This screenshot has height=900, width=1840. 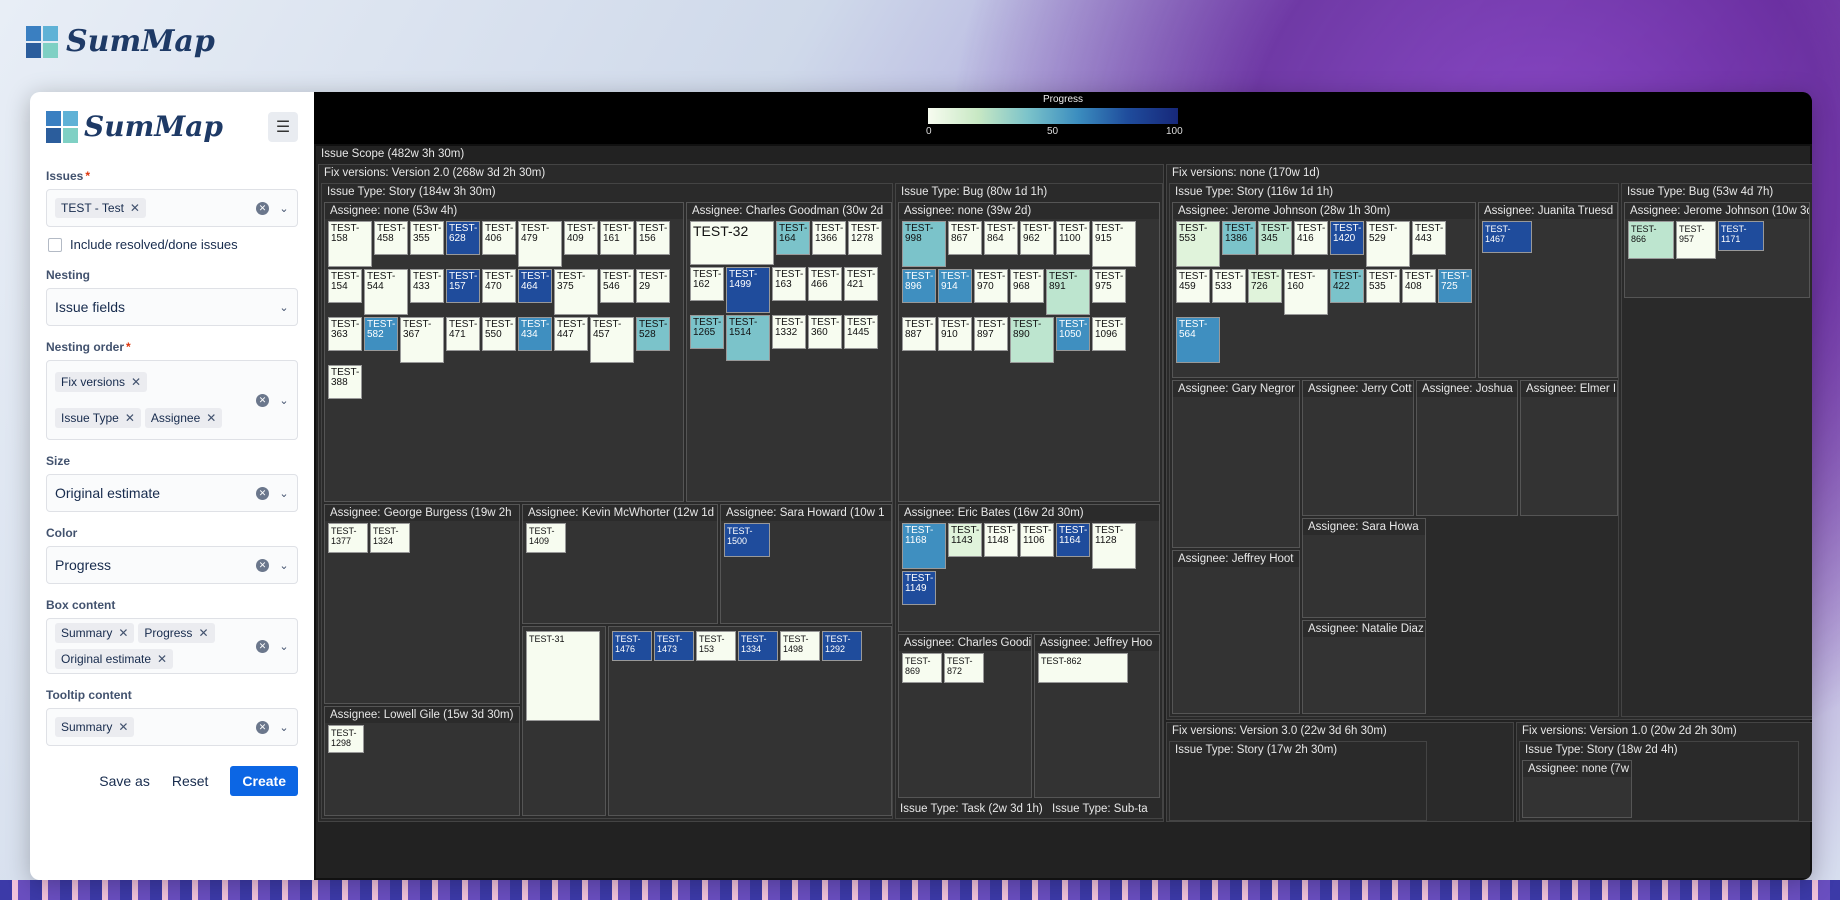 I want to click on nesting-order-select: Fix versions ✕ Issue Type ✕ Assignee ✕ ✕ ⌄, so click(x=172, y=400).